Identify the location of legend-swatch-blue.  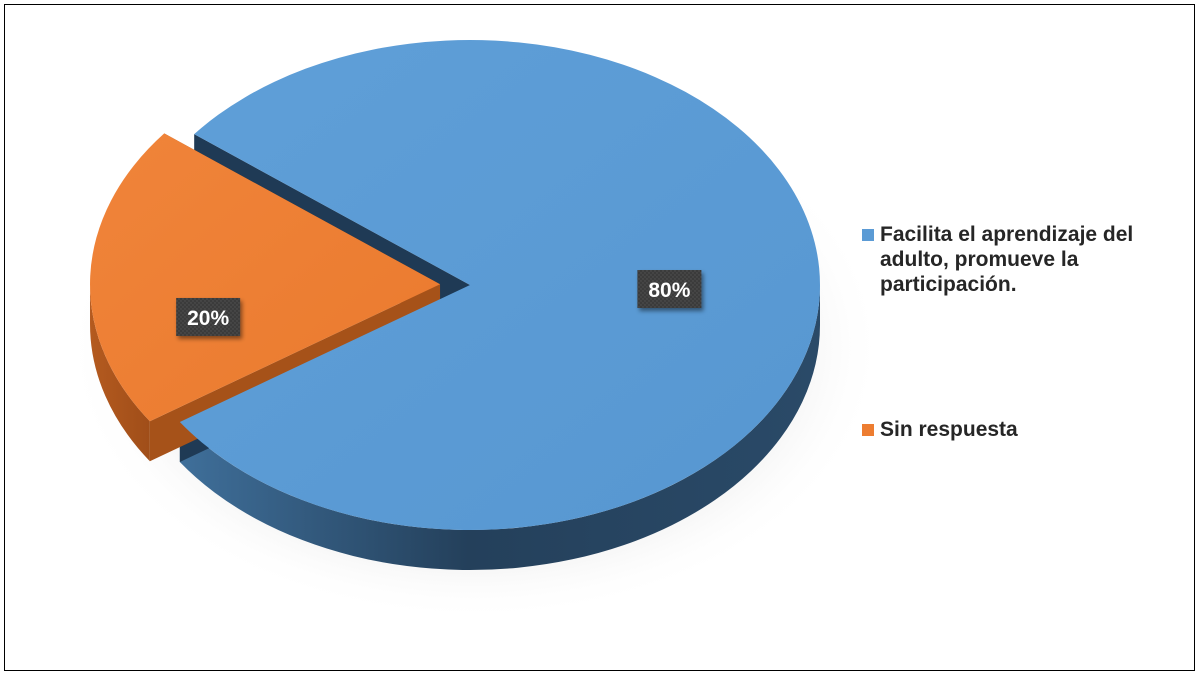
(868, 235).